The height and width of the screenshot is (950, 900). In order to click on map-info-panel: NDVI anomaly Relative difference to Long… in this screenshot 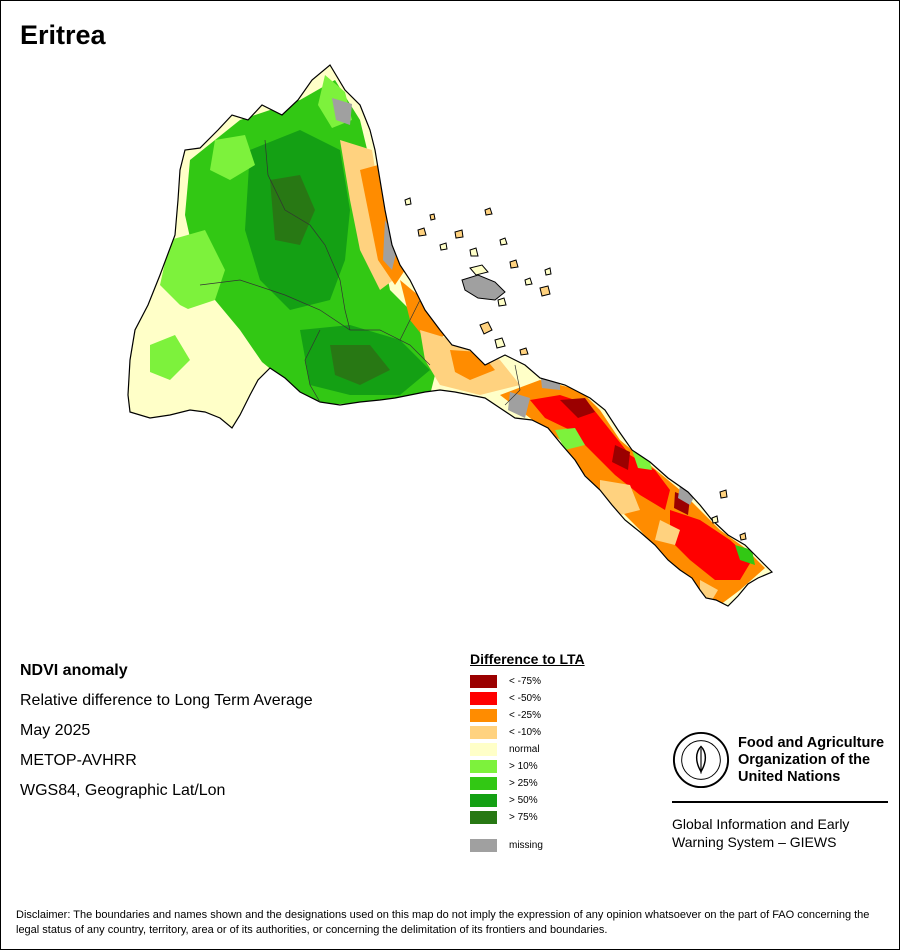, I will do `click(166, 731)`.